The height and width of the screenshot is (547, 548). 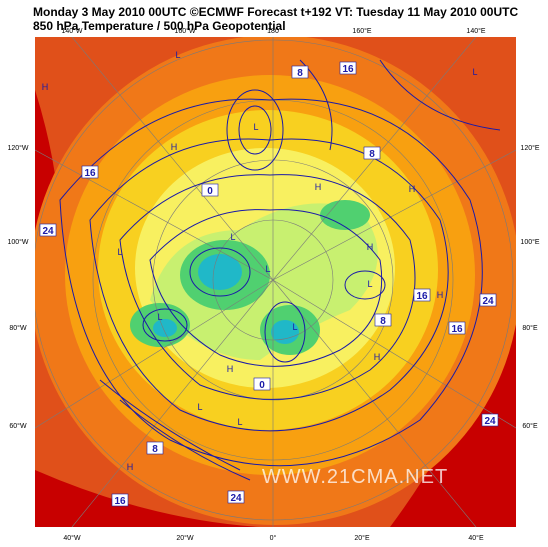 I want to click on longitude-label: 160°E, so click(x=361, y=31).